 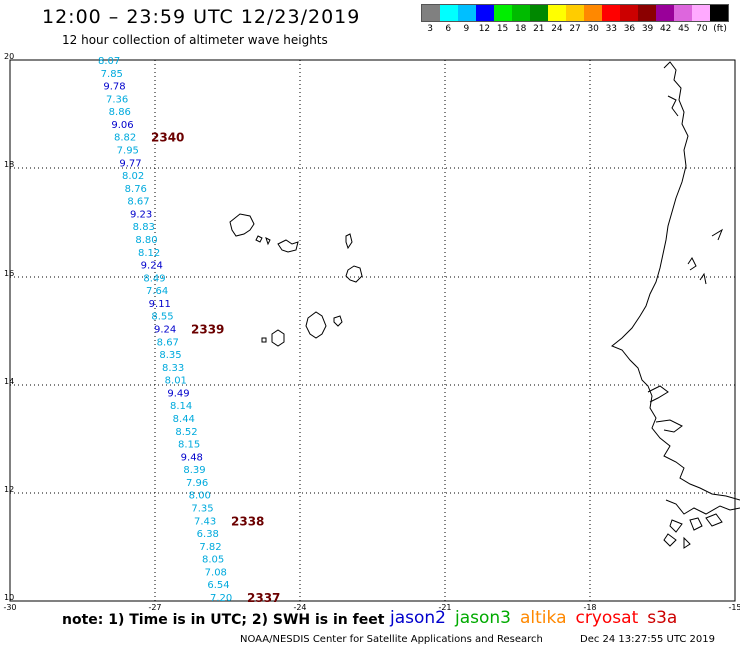 What do you see at coordinates (197, 483) in the screenshot?
I see `wave-height-value: 7.96` at bounding box center [197, 483].